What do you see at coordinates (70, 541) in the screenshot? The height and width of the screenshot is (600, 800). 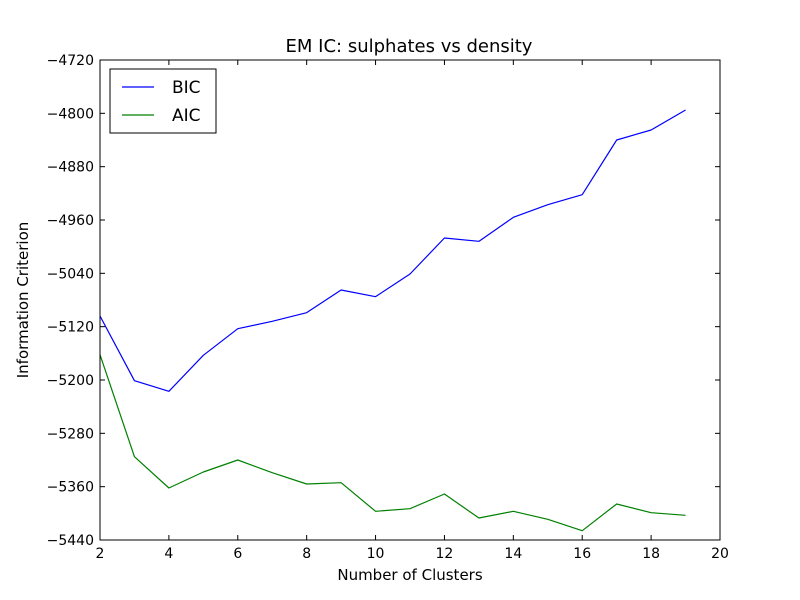 I see `y-tick-label: −5440` at bounding box center [70, 541].